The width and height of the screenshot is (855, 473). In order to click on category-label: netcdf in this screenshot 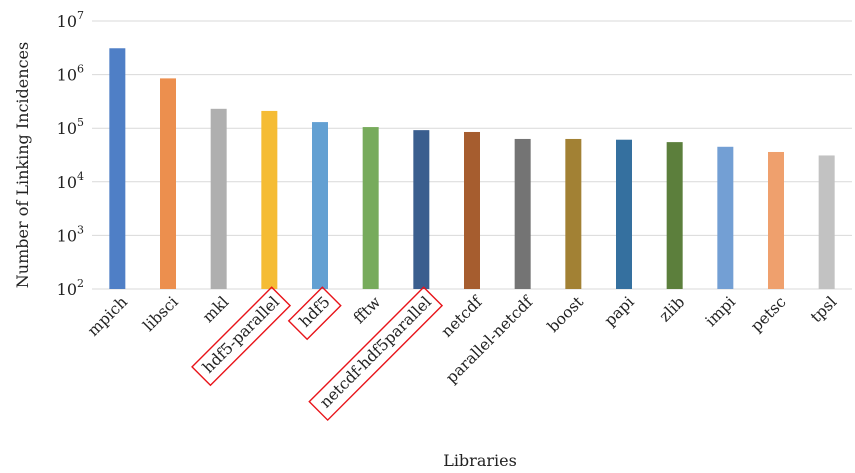, I will do `click(462, 316)`.